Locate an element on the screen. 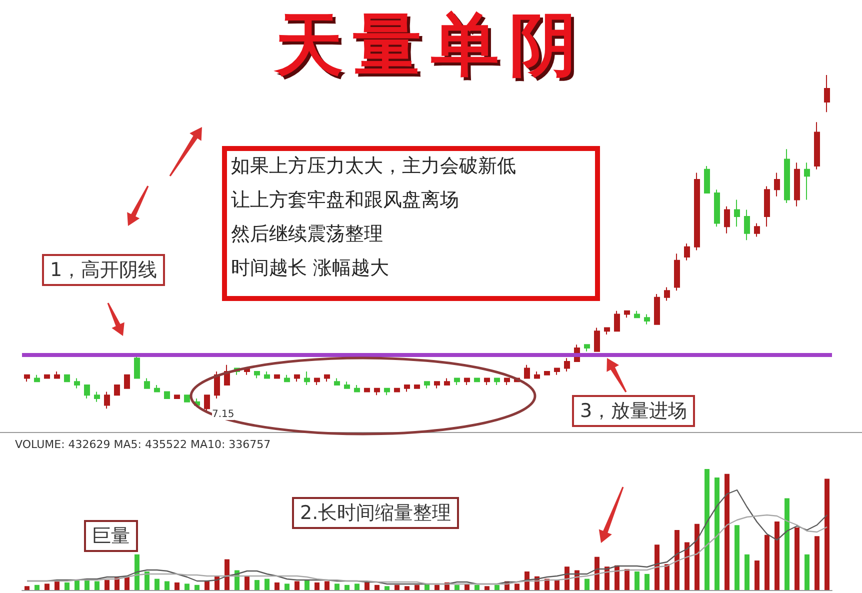 Image resolution: width=862 pixels, height=593 pixels. annotation: 时间越长 涨幅越大 is located at coordinates (310, 268).